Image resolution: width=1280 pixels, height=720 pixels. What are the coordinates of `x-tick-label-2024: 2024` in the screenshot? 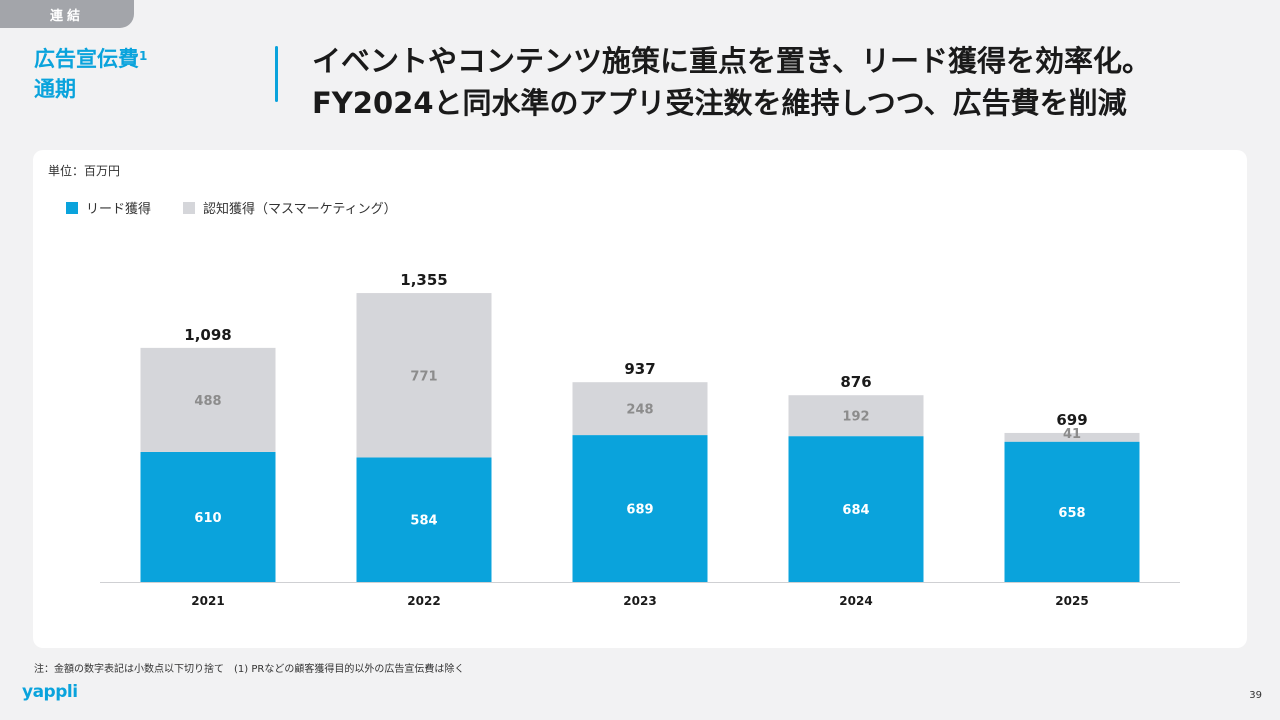 It's located at (855, 601).